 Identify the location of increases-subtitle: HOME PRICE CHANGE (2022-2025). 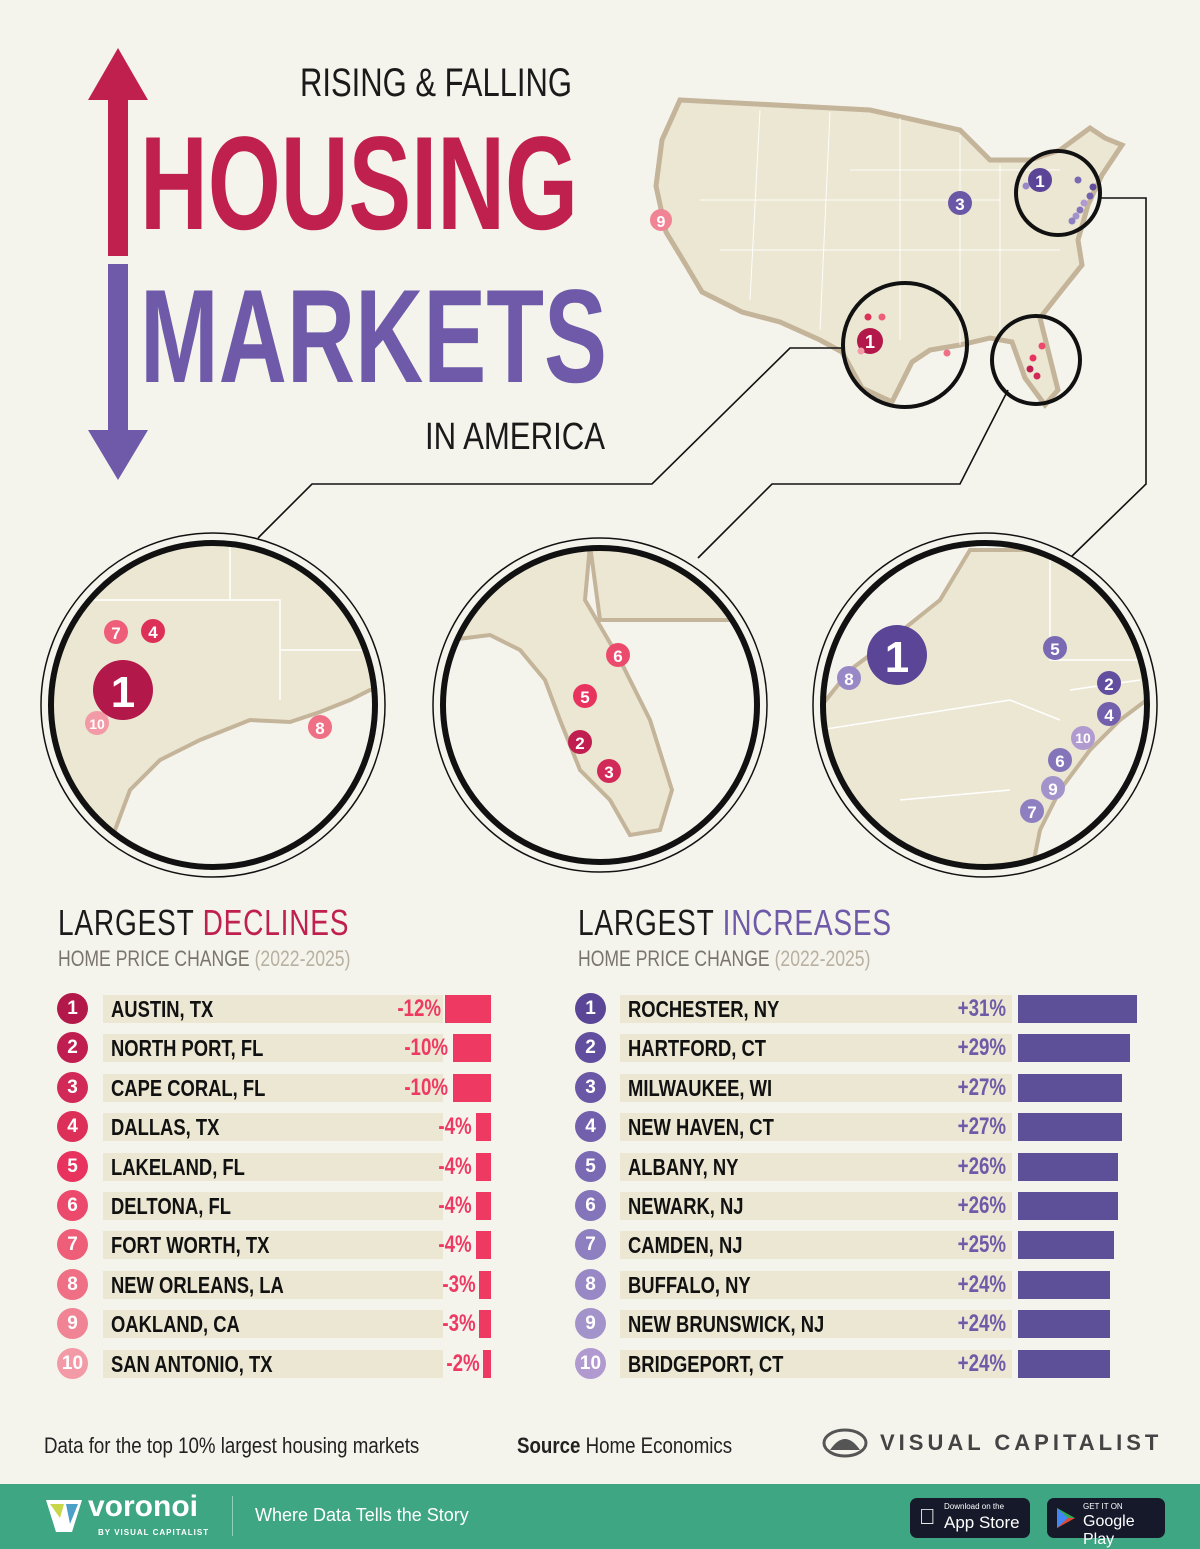
(724, 959).